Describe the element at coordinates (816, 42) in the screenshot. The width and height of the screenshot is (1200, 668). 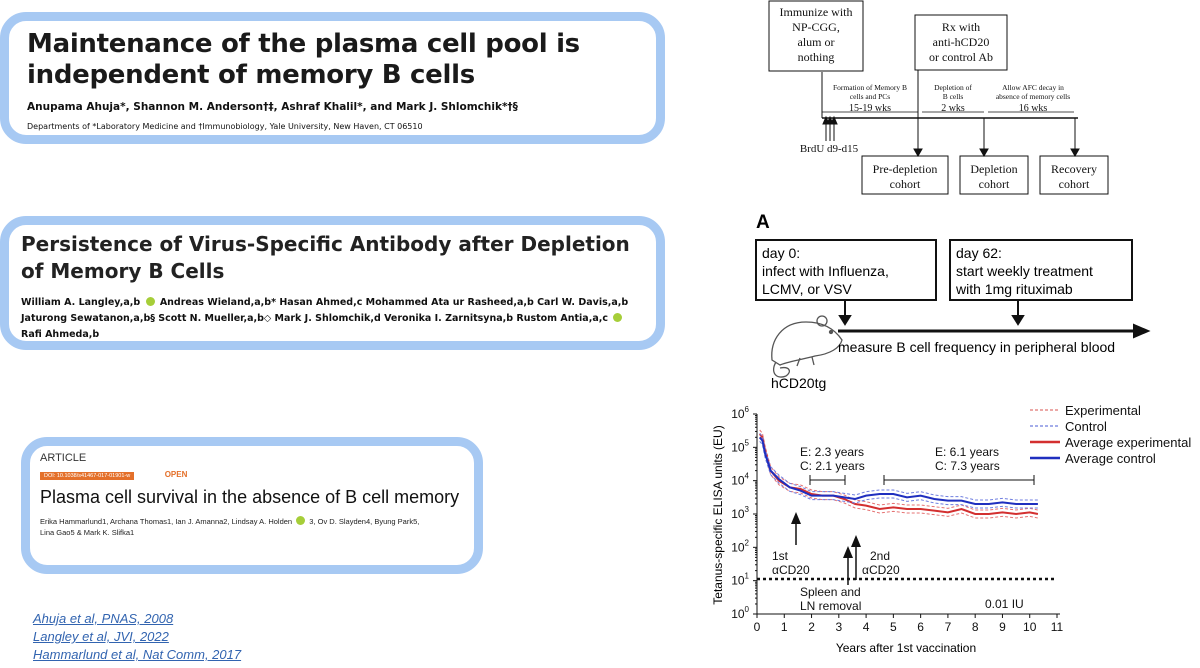
I see `immunize-line: alum or` at that location.